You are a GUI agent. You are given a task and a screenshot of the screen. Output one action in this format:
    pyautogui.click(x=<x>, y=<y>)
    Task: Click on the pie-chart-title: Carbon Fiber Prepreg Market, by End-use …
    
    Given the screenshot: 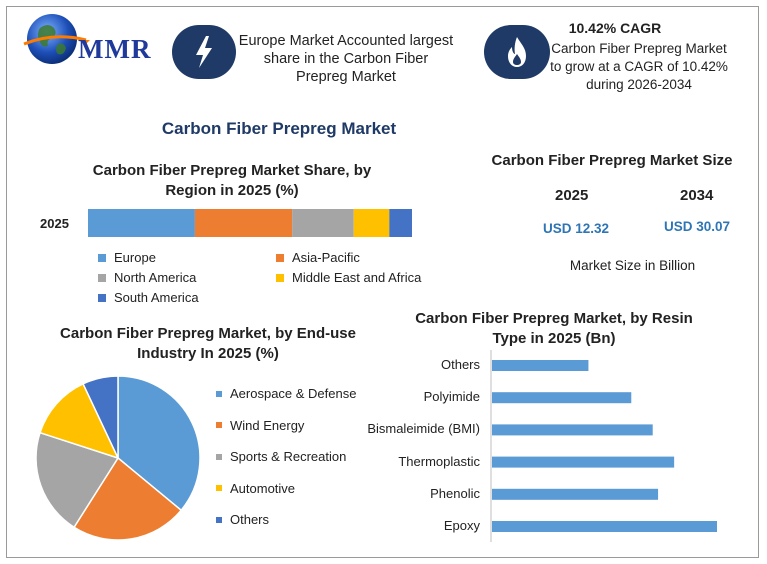 What is the action you would take?
    pyautogui.click(x=208, y=343)
    